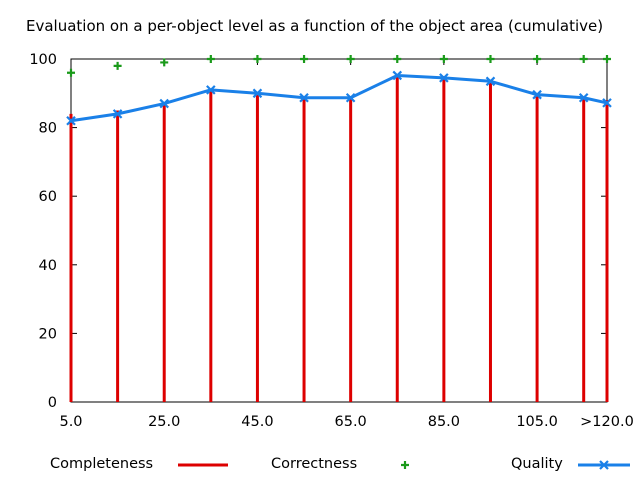  Describe the element at coordinates (48, 129) in the screenshot. I see `y-tick-label: 80` at that location.